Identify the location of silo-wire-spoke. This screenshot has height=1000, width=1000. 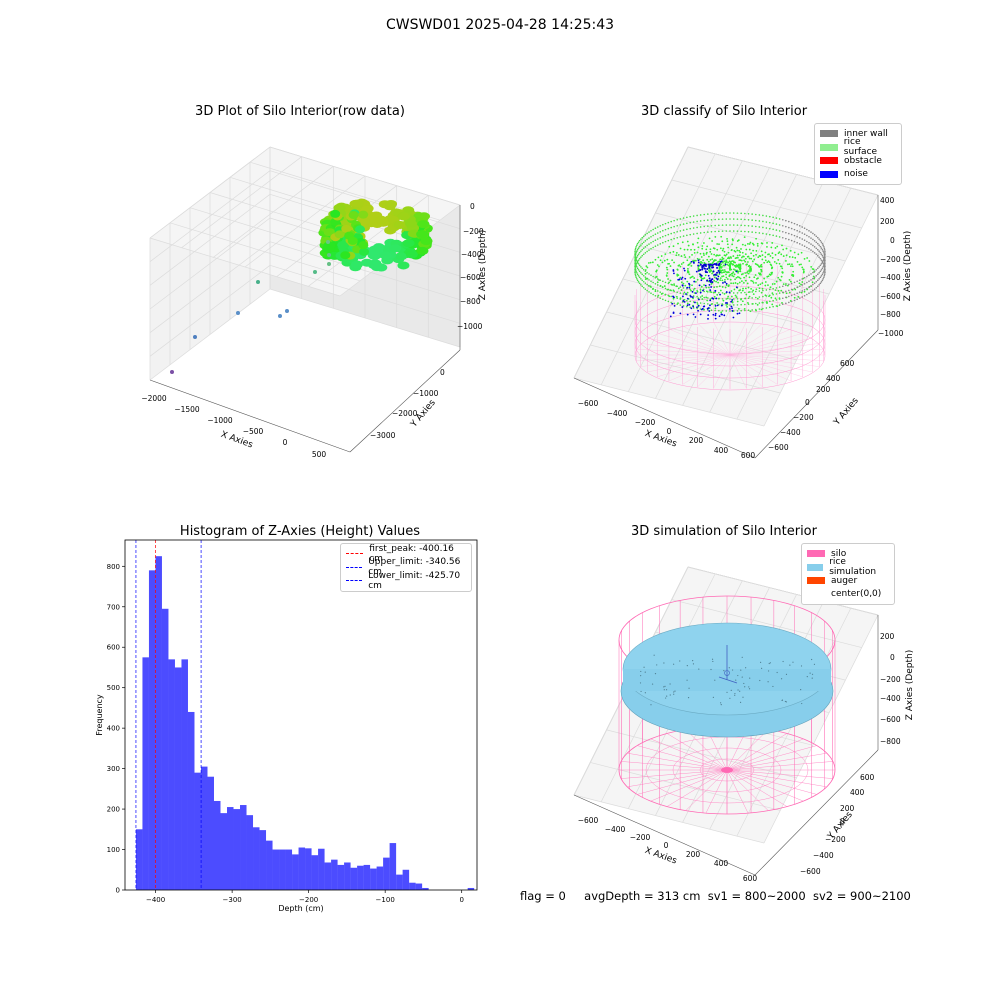
(774, 349).